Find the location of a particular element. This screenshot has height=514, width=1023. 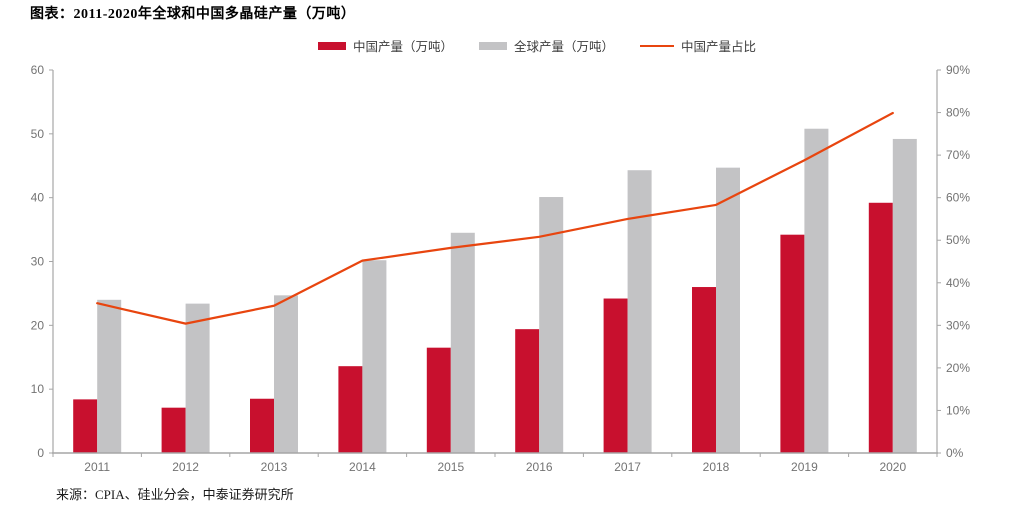

chart-legend: 中国产量（万吨） 全球产量（万吨） 中国产量占比 is located at coordinates (537, 45).